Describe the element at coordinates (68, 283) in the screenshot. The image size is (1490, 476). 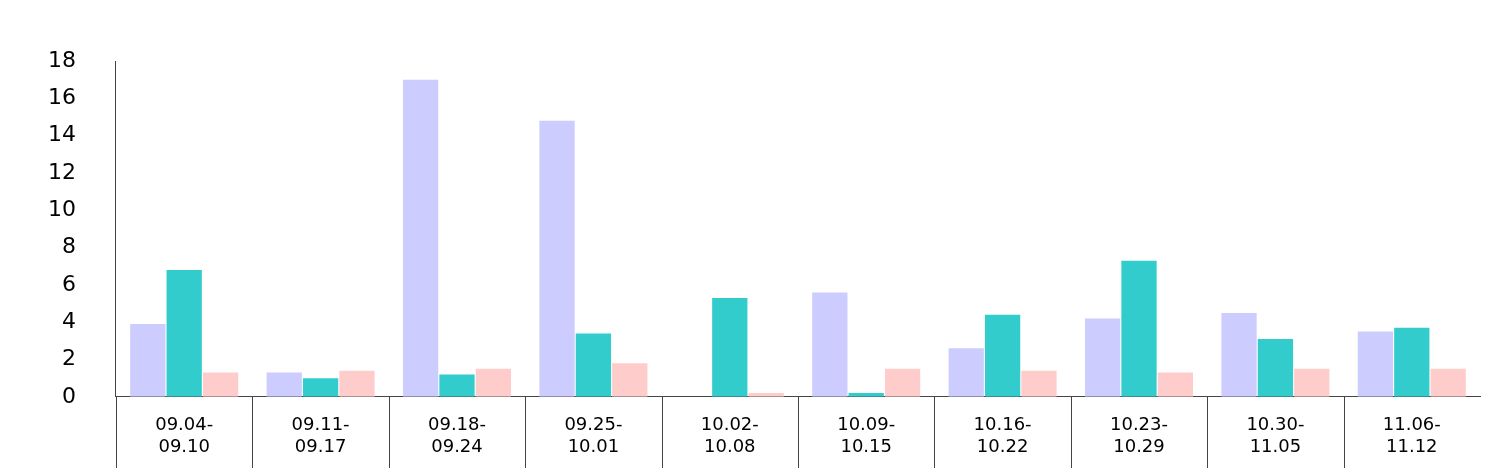
I see `y-tick-label: 6` at that location.